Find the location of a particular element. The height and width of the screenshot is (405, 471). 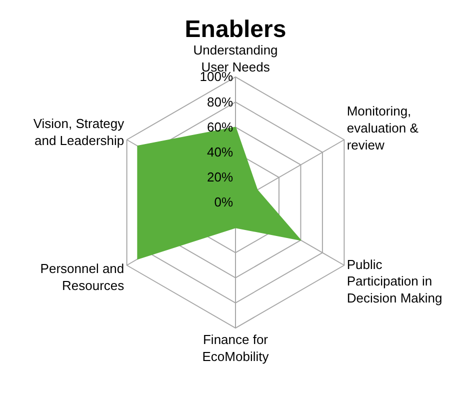

spoke-label: Public Participation in Decision Making is located at coordinates (394, 281).